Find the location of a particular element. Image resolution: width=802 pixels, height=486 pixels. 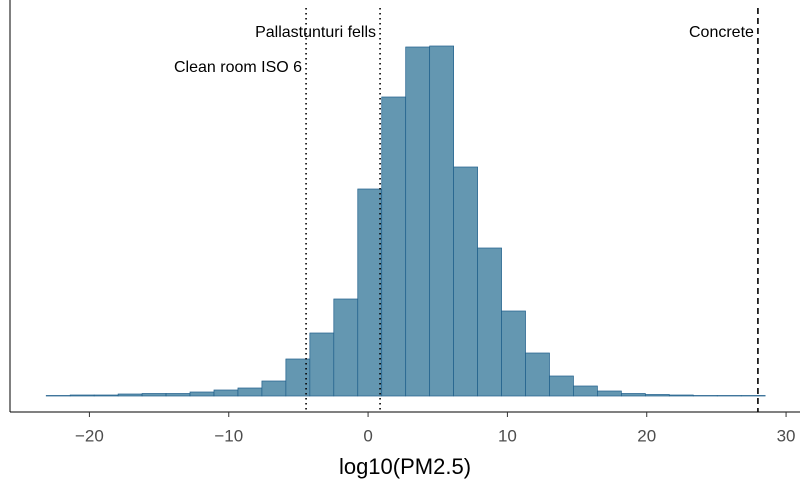

reference-label: Concrete is located at coordinates (721, 32).